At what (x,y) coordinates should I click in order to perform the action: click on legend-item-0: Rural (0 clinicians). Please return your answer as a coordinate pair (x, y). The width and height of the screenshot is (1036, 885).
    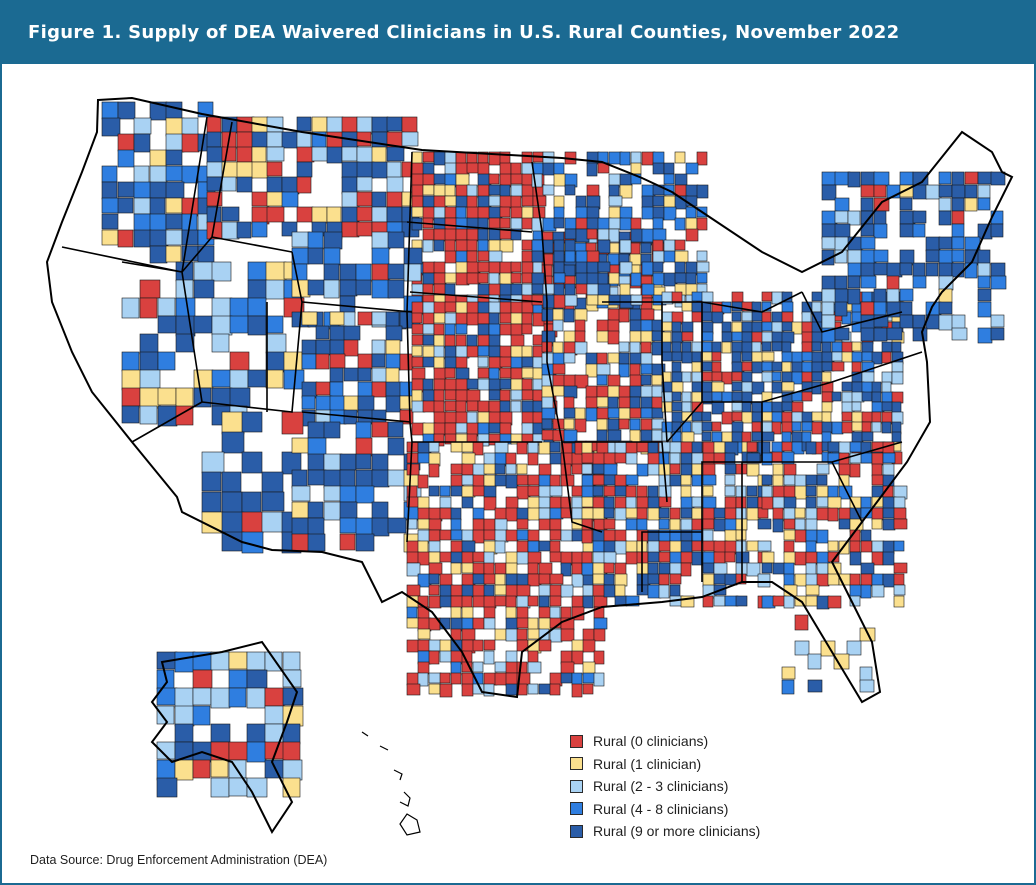
    Looking at the image, I should click on (665, 741).